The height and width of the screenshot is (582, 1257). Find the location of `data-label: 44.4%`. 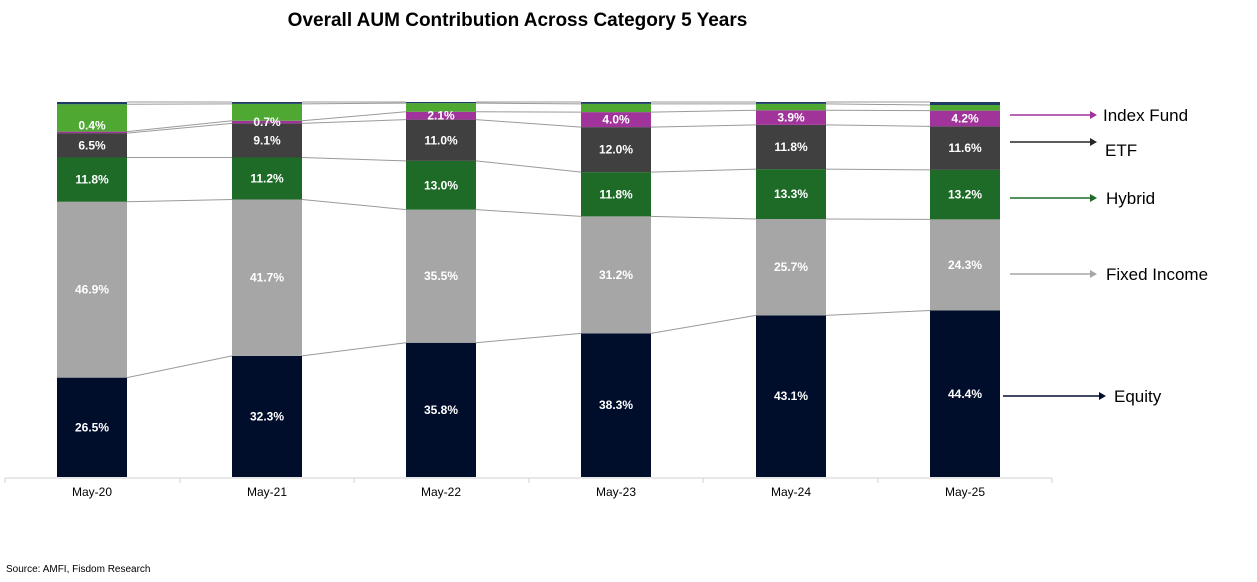

data-label: 44.4% is located at coordinates (965, 394).